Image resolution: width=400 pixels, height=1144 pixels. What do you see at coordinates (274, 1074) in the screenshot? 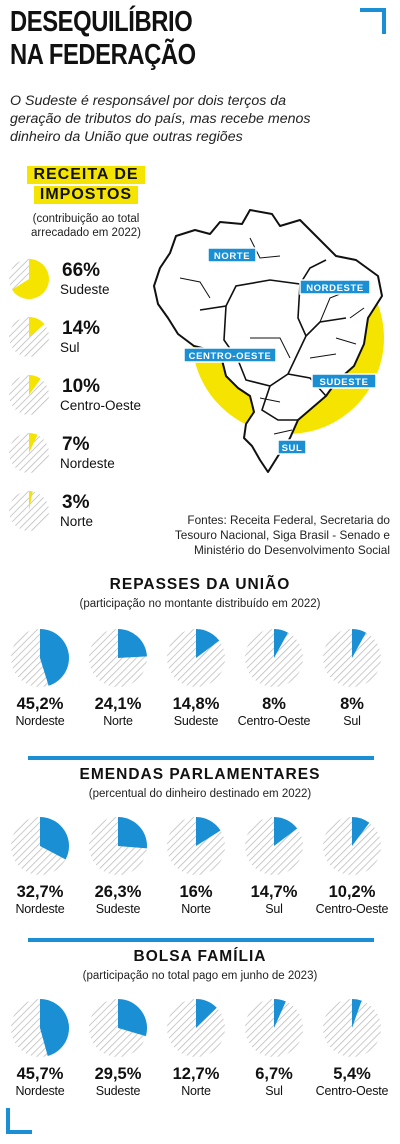
I see `bolsa-value-sul: 6,7%` at bounding box center [274, 1074].